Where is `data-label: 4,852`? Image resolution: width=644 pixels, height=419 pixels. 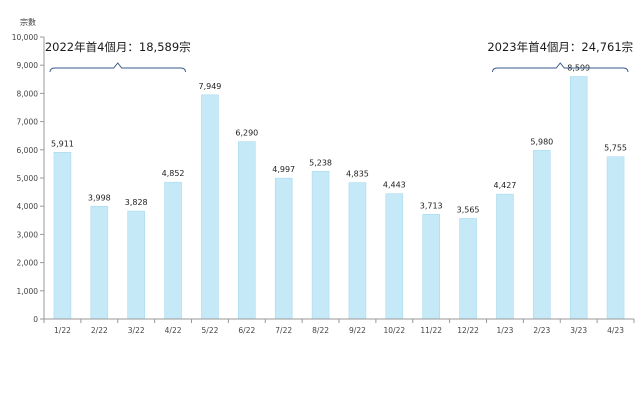 data-label: 4,852 is located at coordinates (173, 173).